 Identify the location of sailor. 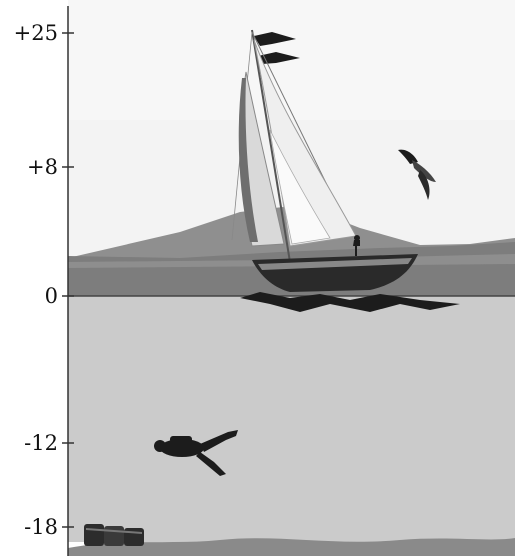
(356, 248).